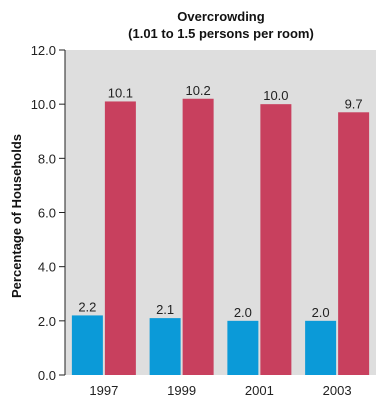 The height and width of the screenshot is (400, 378). I want to click on chart-title: Overcrowding, so click(220, 16).